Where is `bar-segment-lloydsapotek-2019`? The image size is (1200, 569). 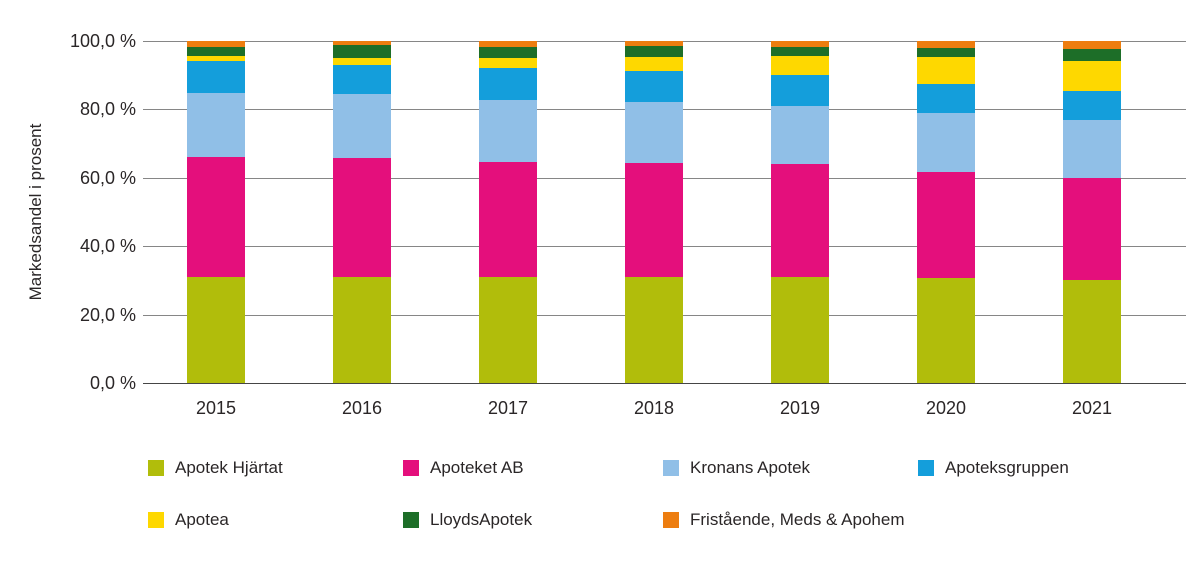 bar-segment-lloydsapotek-2019 is located at coordinates (800, 51).